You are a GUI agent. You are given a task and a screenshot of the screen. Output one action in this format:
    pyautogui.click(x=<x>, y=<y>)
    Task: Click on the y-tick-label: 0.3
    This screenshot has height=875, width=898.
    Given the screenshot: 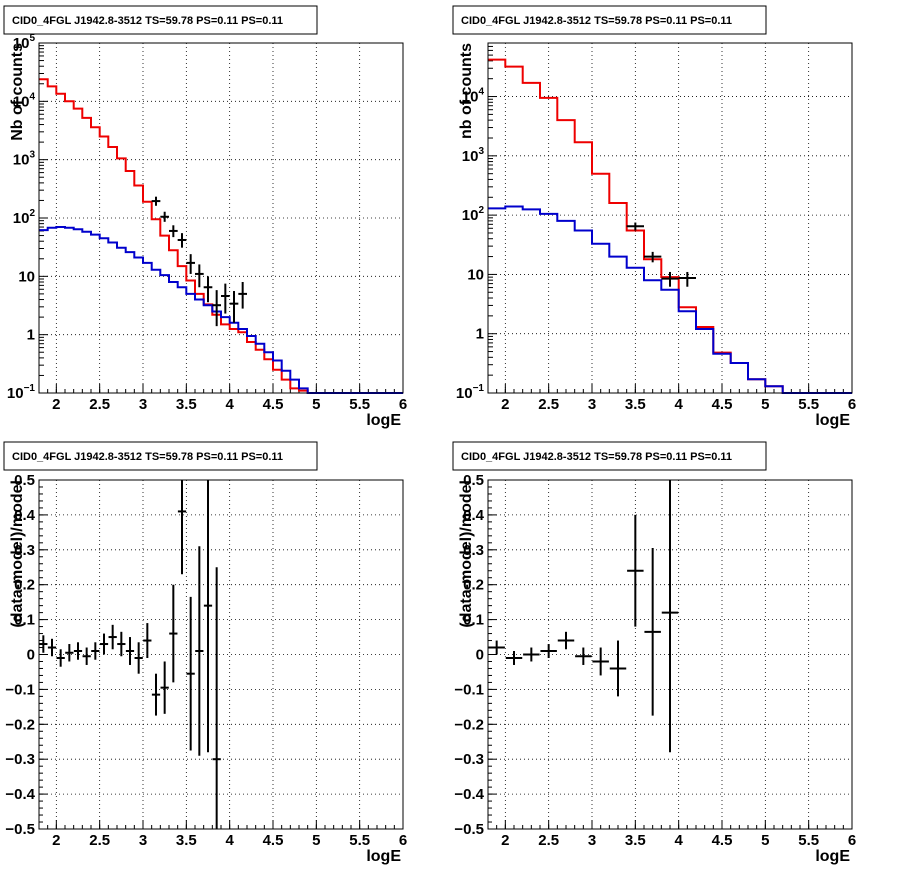 What is the action you would take?
    pyautogui.click(x=24, y=550)
    